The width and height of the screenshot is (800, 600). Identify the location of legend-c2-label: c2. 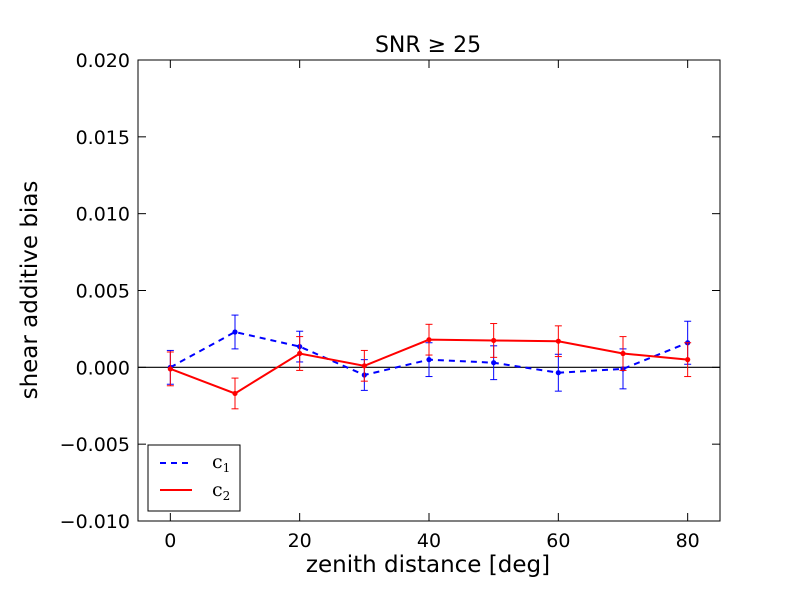
(221, 491).